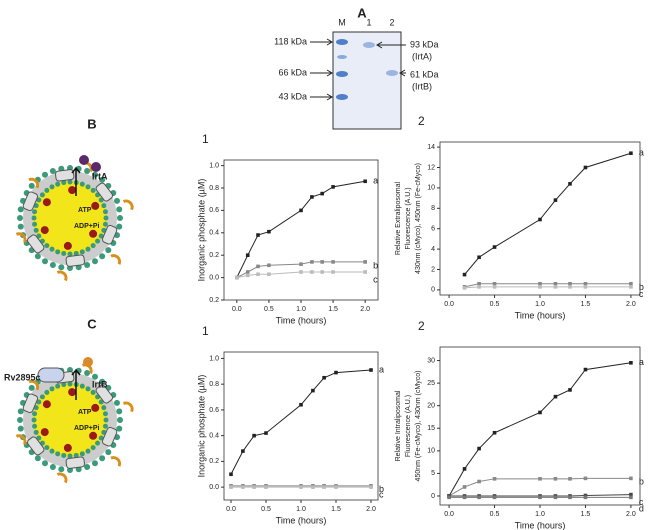 The image size is (661, 530). Describe the element at coordinates (87, 226) in the screenshot. I see `adp-label: ADP+Pi` at that location.